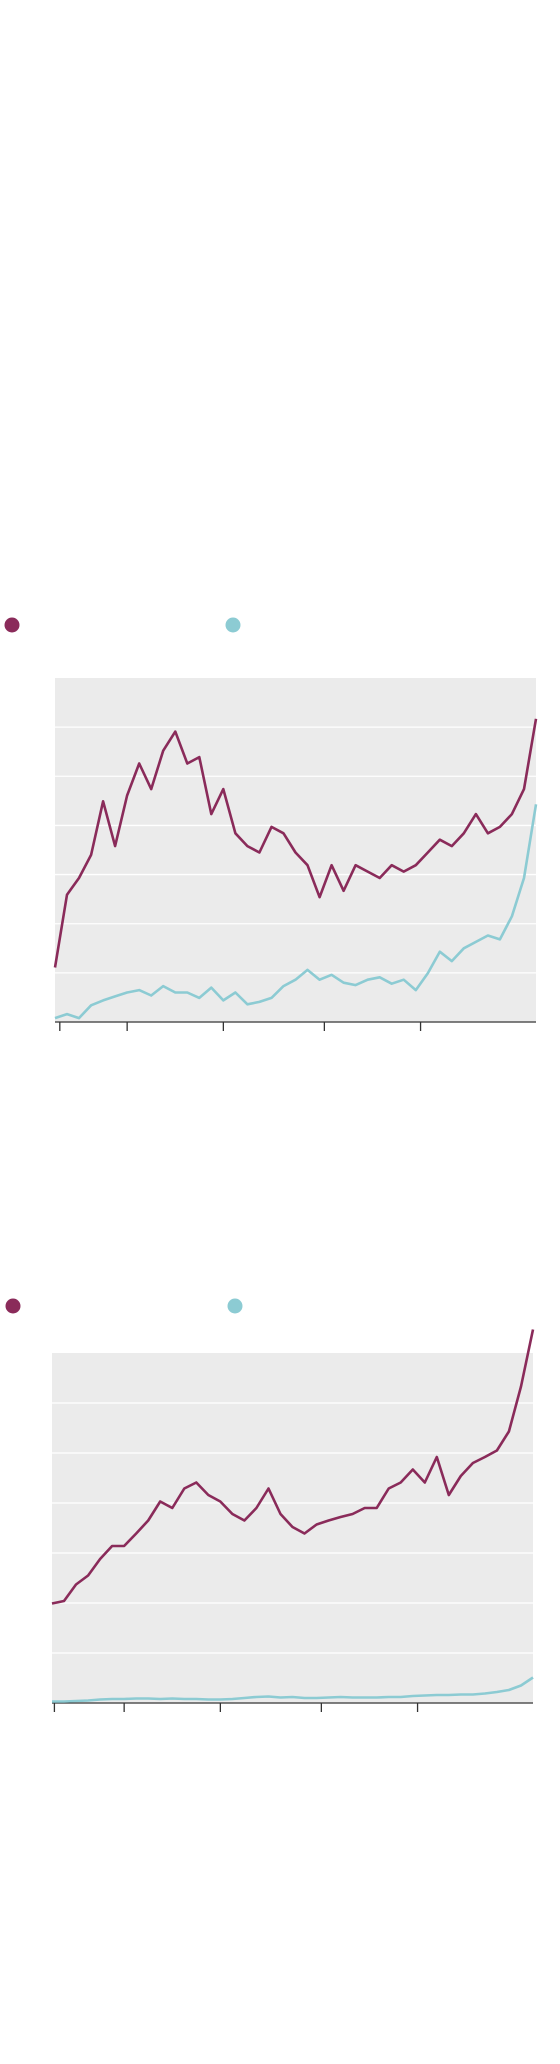 This screenshot has height=2064, width=560. I want to click on plot-background, so click(295, 850).